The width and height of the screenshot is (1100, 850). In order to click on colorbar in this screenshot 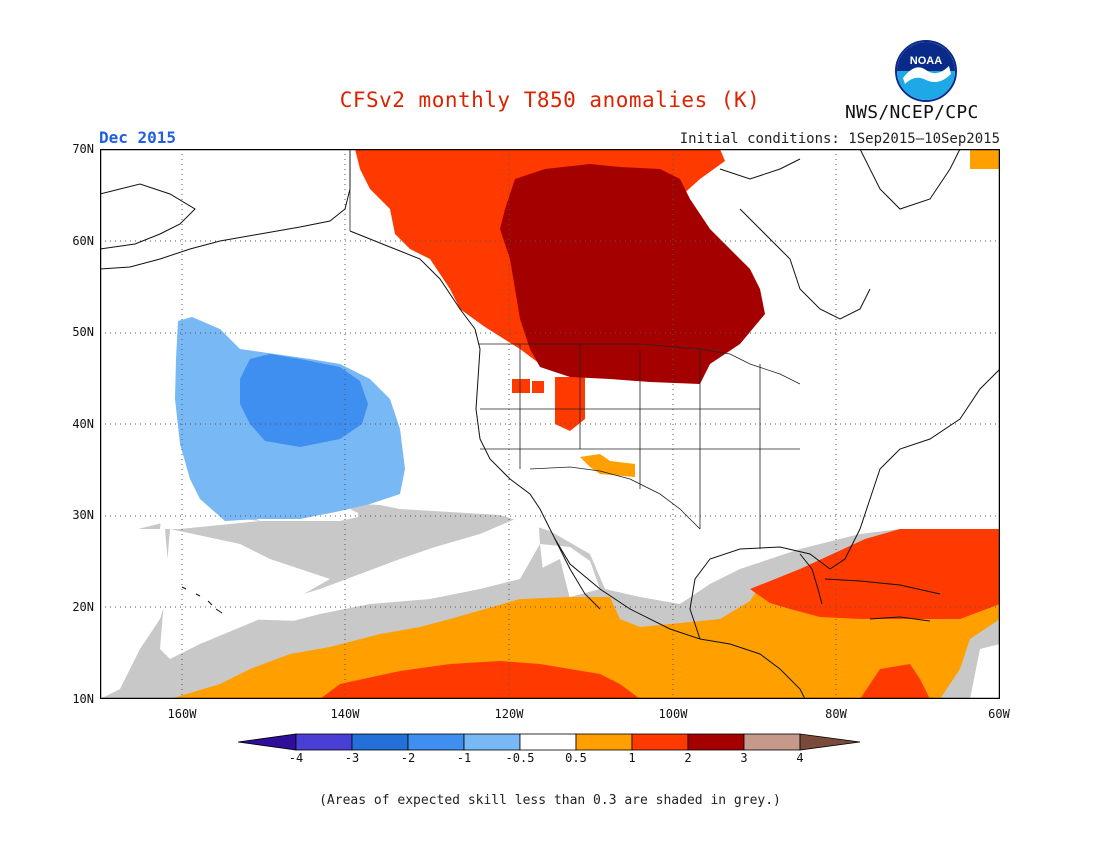, I will do `click(549, 742)`.